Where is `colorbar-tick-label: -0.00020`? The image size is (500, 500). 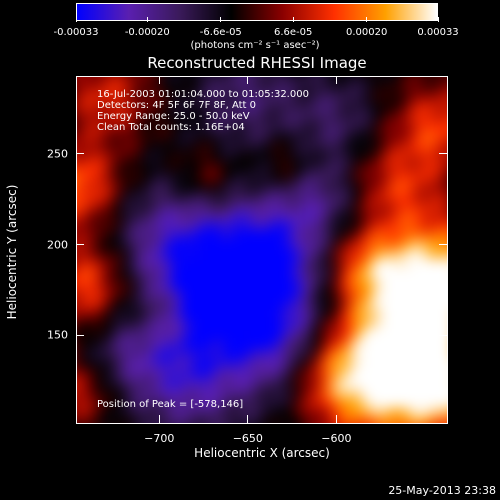 colorbar-tick-label: -0.00020 is located at coordinates (147, 32).